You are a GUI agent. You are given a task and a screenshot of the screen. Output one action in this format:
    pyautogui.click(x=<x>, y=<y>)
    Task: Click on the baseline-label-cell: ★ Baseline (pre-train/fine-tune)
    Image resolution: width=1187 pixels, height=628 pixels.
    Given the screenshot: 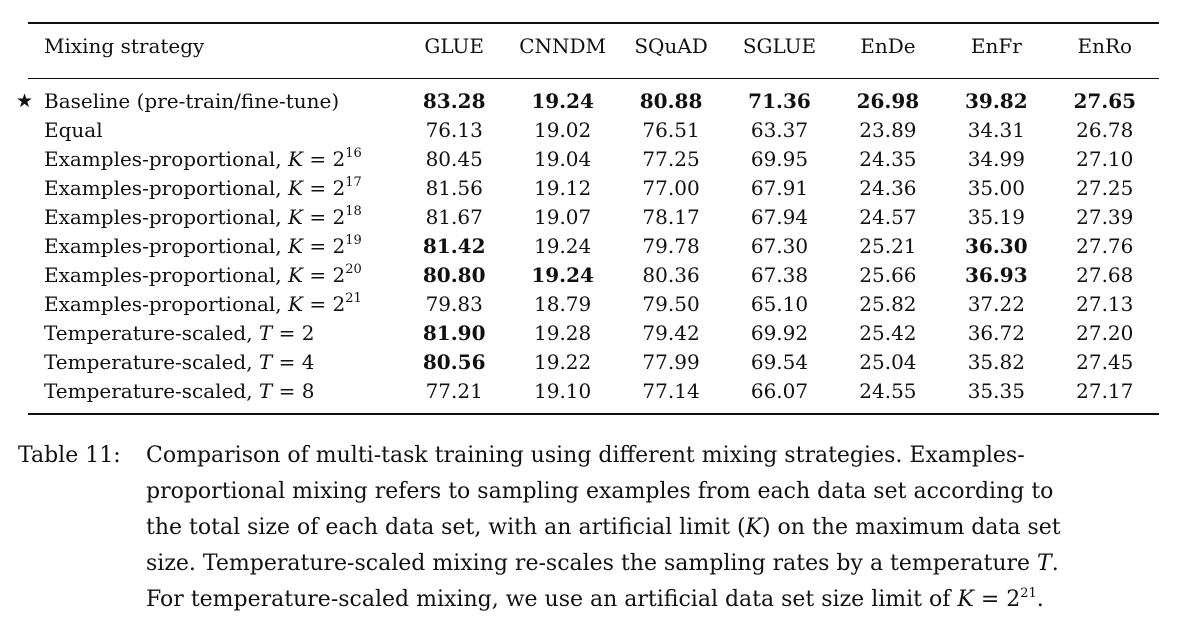 What is the action you would take?
    pyautogui.click(x=208, y=101)
    